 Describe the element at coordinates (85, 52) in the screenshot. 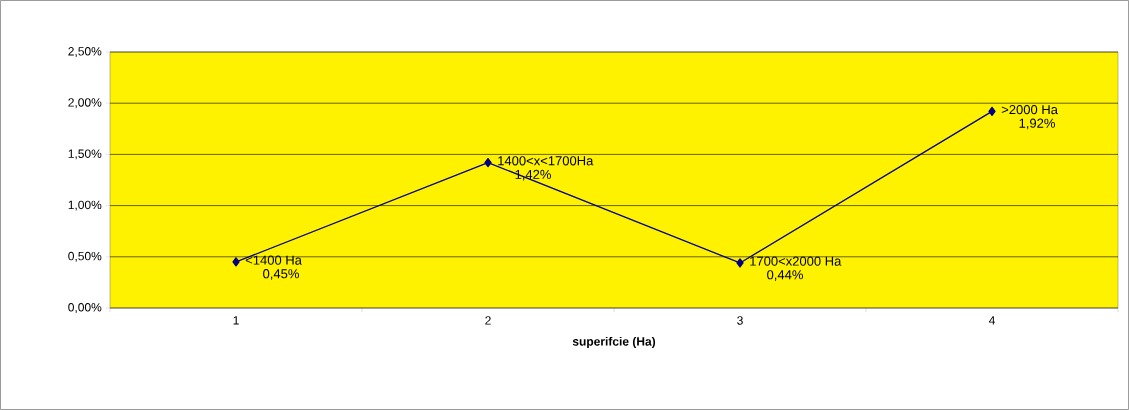

I see `y-tick-label: 2,50%` at that location.